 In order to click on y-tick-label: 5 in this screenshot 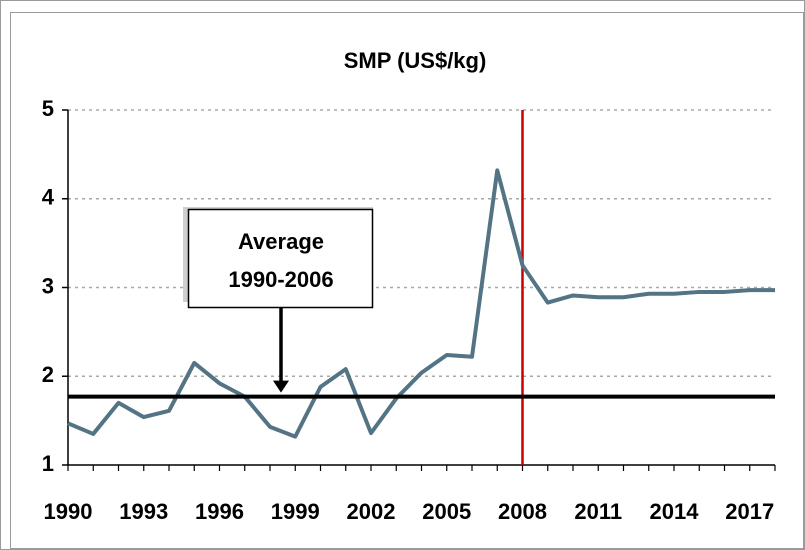, I will do `click(48, 108)`.